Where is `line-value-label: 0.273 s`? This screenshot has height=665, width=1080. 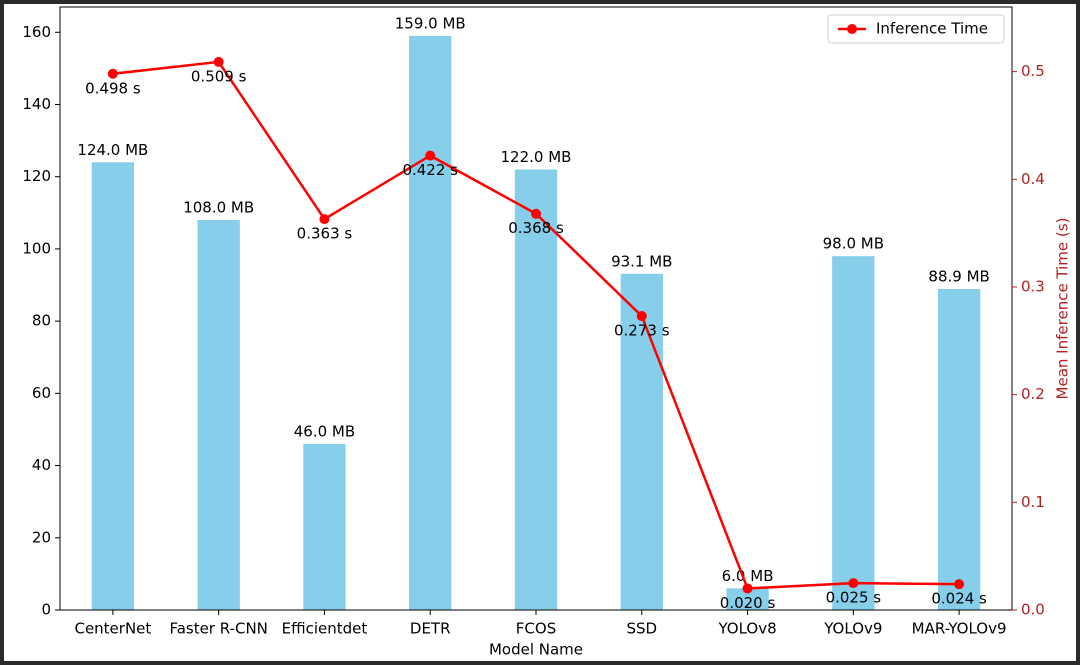
line-value-label: 0.273 s is located at coordinates (642, 331).